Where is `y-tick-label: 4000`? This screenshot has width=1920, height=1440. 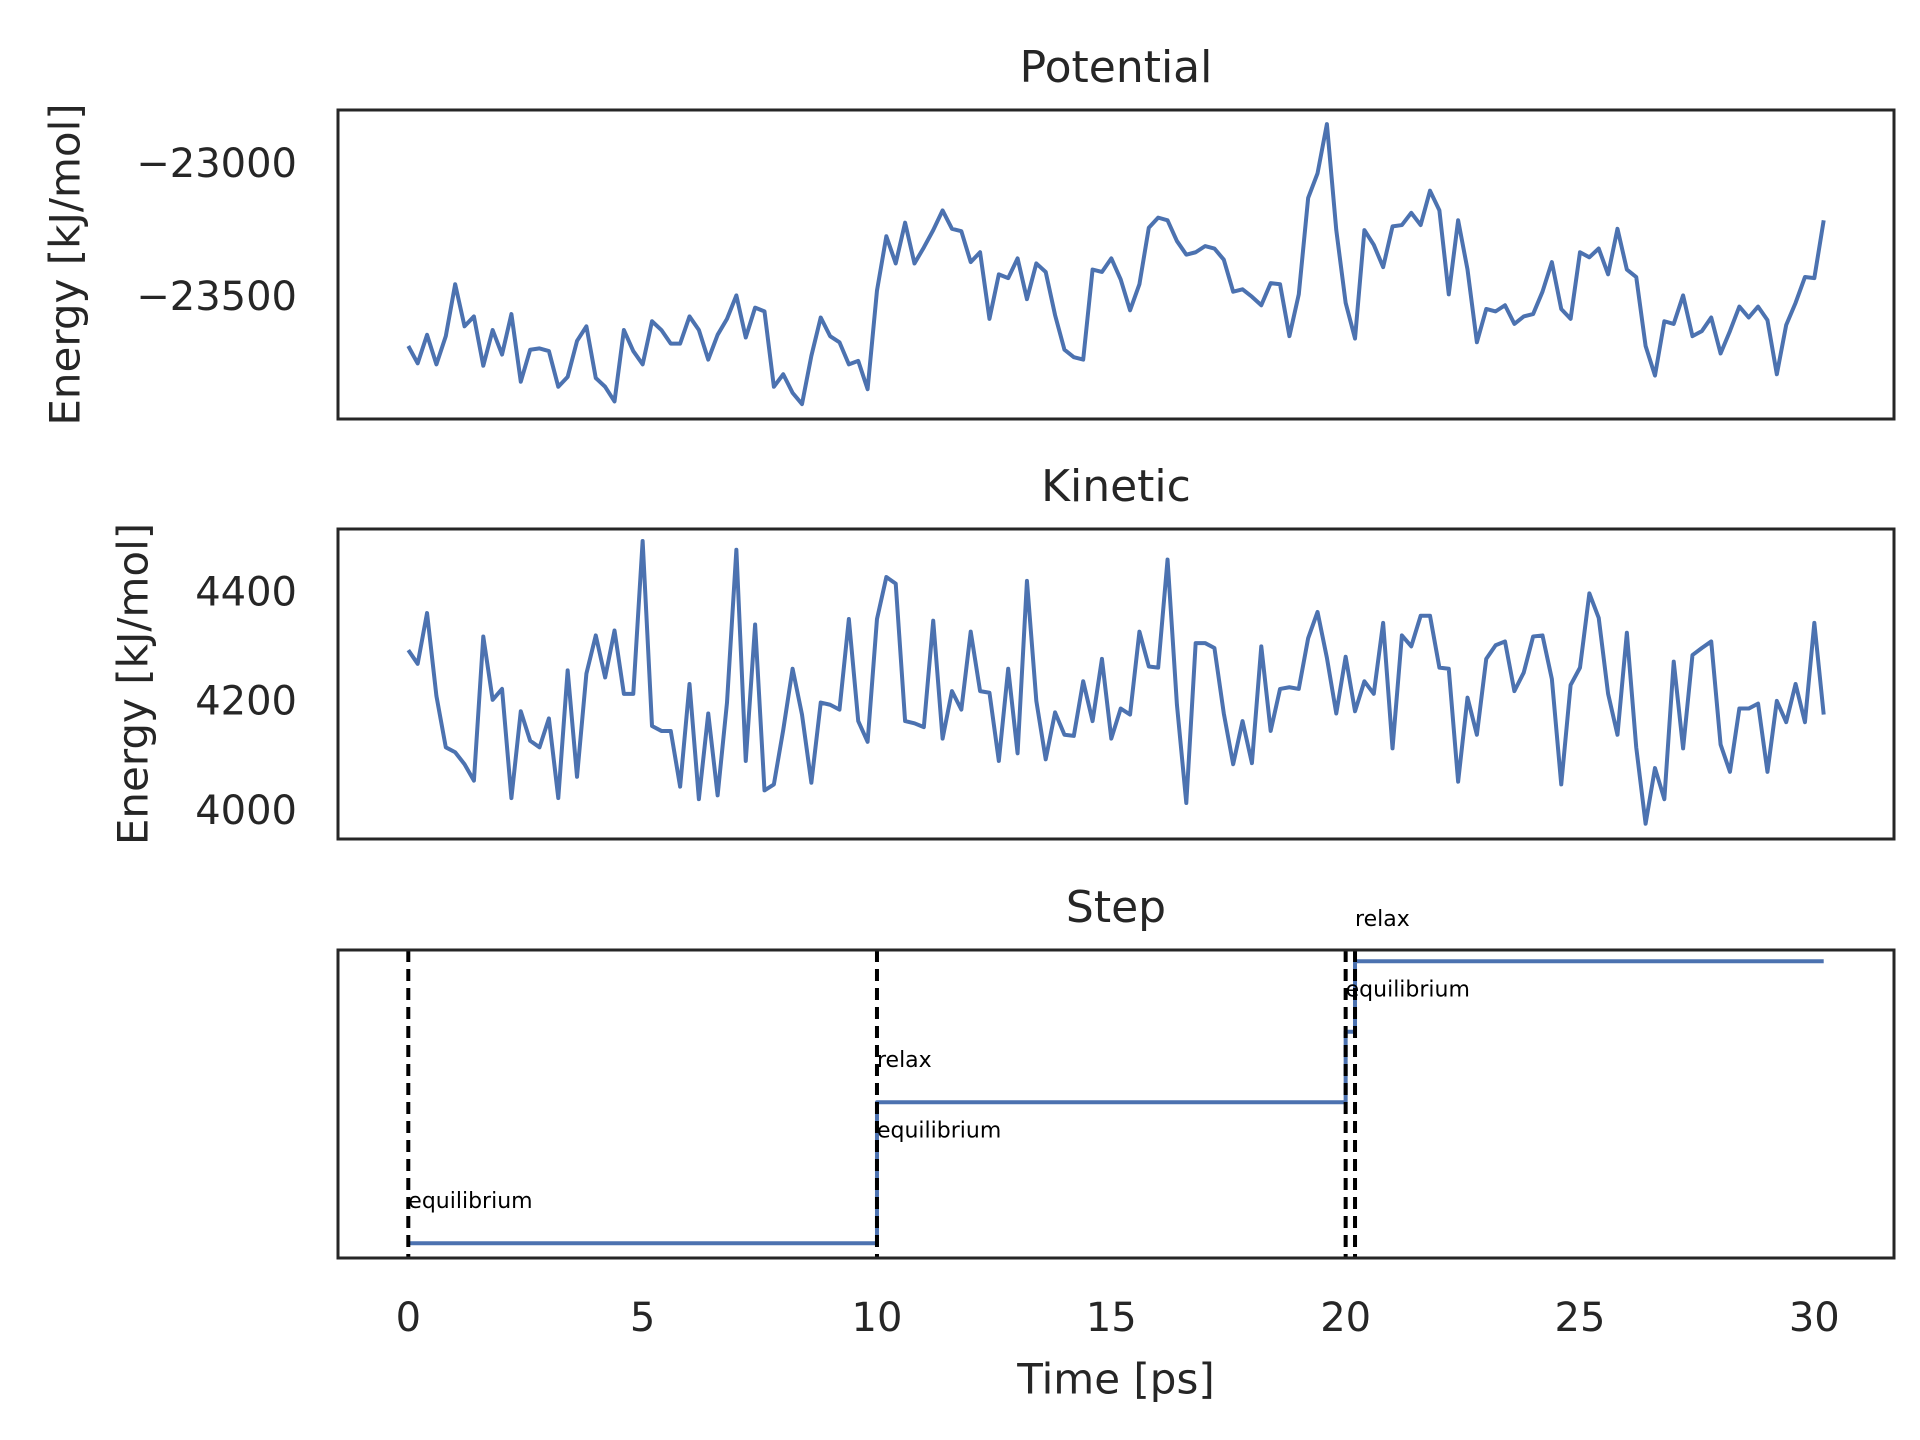 y-tick-label: 4000 is located at coordinates (246, 811).